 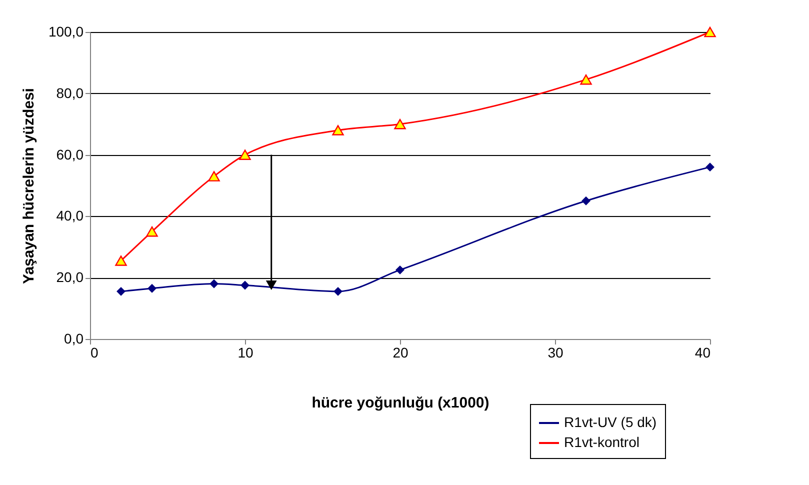 What do you see at coordinates (29, 186) in the screenshot?
I see `y-axis-title: Yaşayan hücrelerin yüzdesi` at bounding box center [29, 186].